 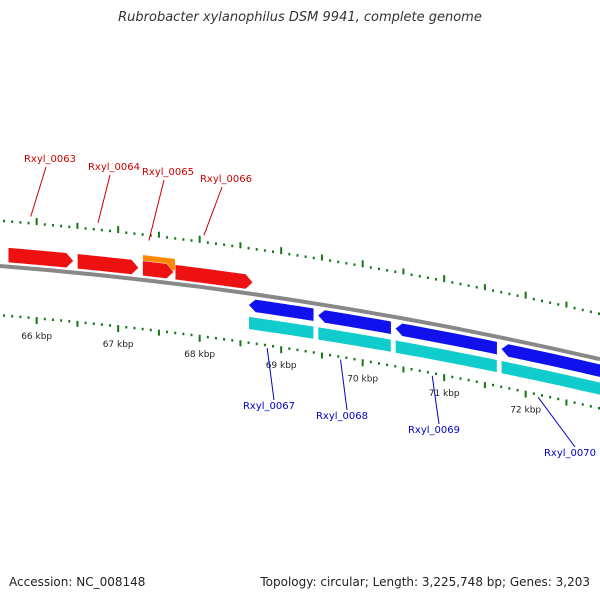 I want to click on reverse-gene-label: Rxyl_0068, so click(x=342, y=416).